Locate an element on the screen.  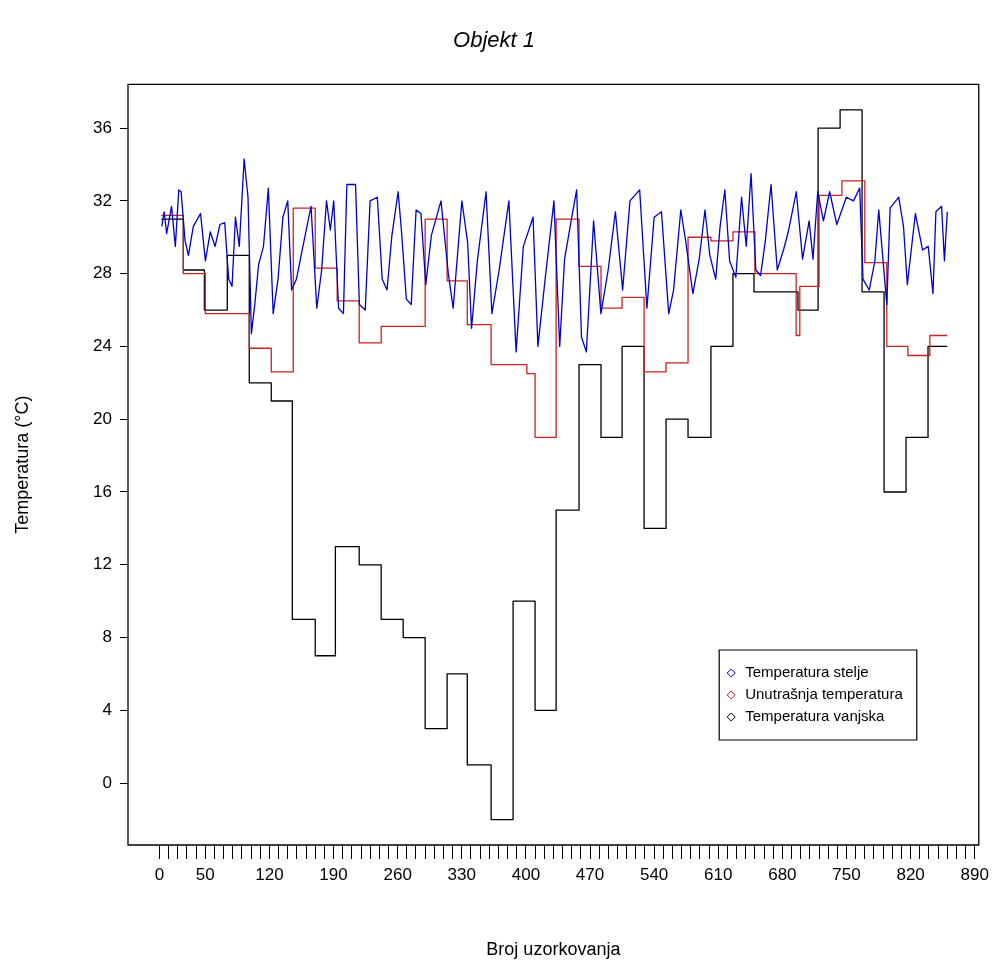
y-tick-label: 0 is located at coordinates (107, 782).